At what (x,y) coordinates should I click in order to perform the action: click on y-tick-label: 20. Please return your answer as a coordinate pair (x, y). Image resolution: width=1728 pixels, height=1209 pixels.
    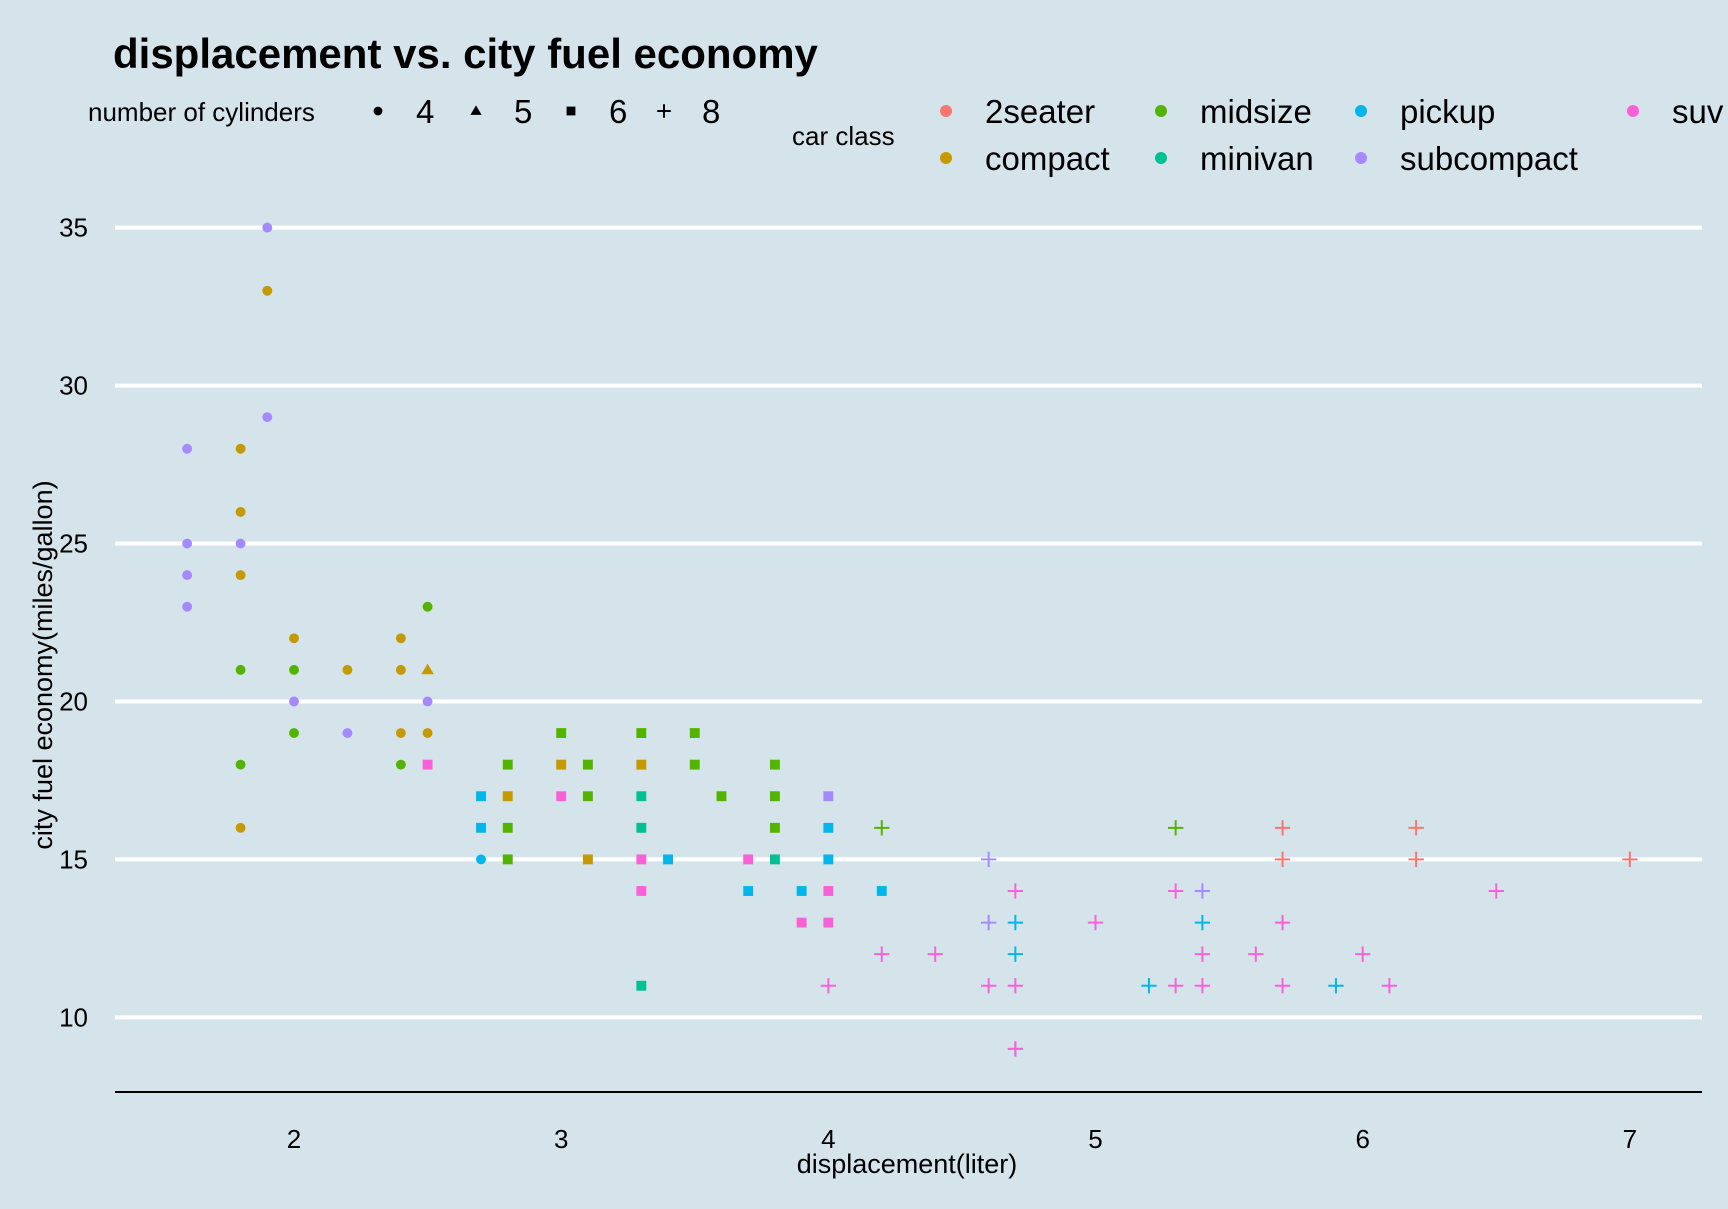
    Looking at the image, I should click on (73, 701).